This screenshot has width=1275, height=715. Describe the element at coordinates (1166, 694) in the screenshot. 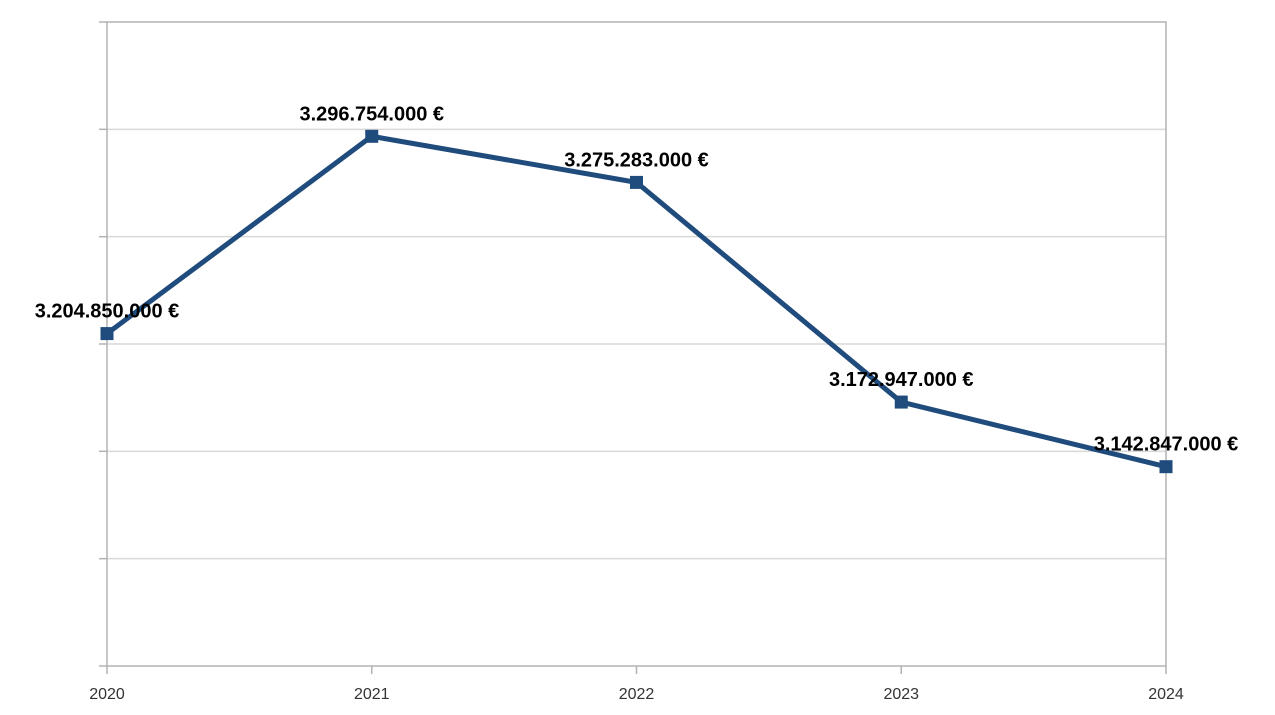

I see `x-tick-label: 2024` at that location.